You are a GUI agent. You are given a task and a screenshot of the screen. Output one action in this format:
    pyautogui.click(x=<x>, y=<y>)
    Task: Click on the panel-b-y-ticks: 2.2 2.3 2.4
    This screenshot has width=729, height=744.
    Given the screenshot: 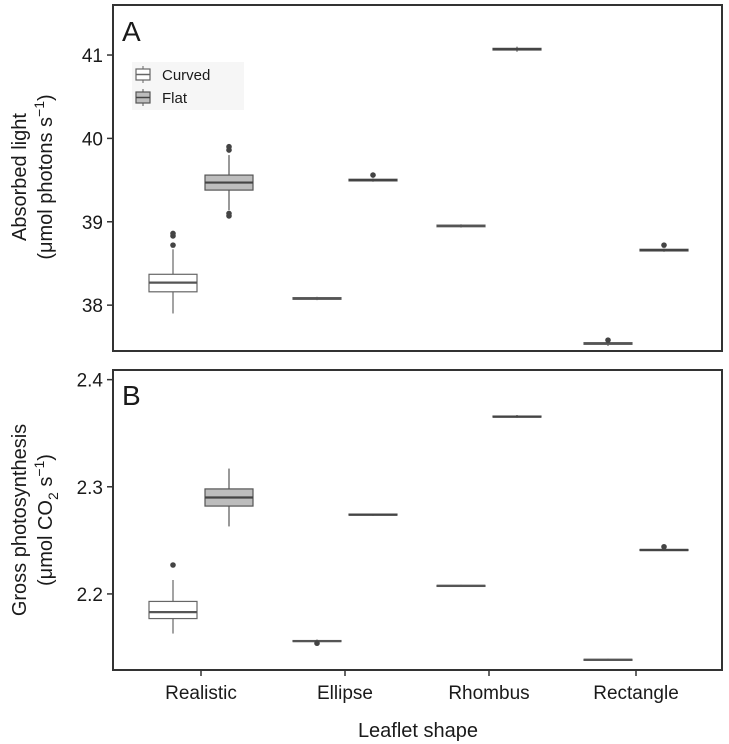 What is the action you would take?
    pyautogui.click(x=95, y=488)
    